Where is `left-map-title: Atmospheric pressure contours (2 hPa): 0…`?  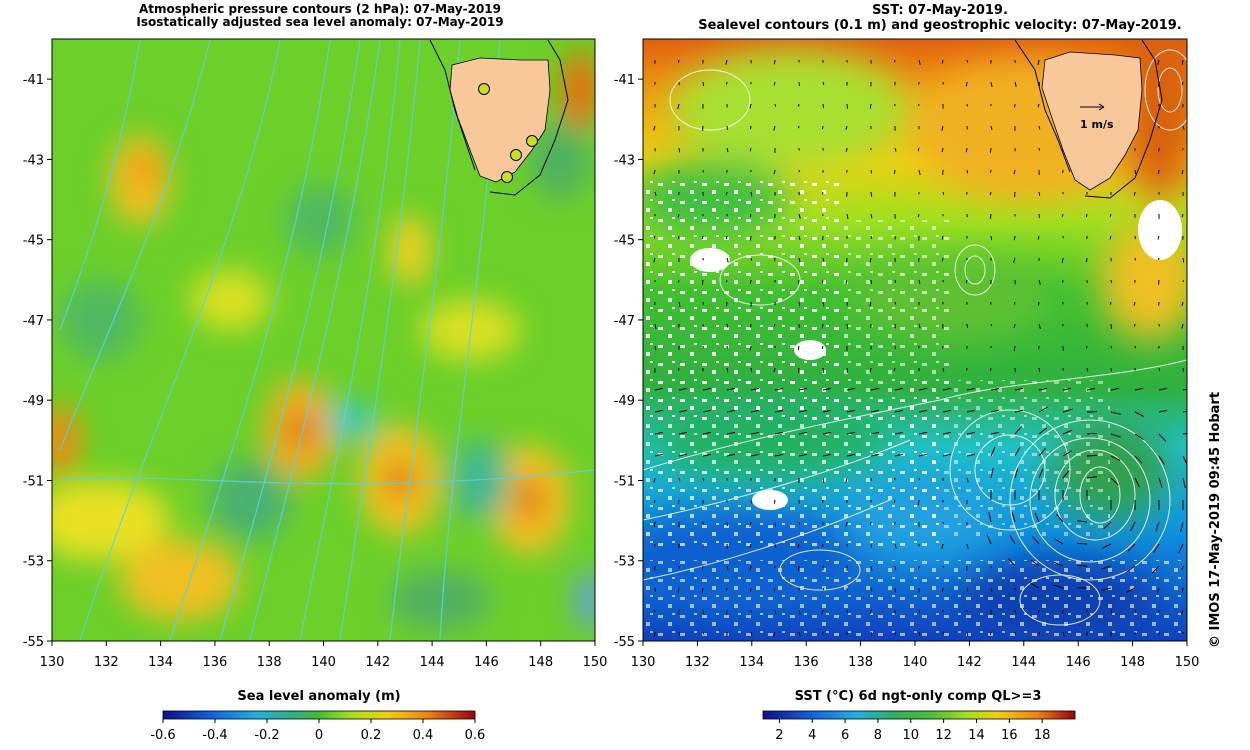
left-map-title: Atmospheric pressure contours (2 hPa): 0… is located at coordinates (320, 16).